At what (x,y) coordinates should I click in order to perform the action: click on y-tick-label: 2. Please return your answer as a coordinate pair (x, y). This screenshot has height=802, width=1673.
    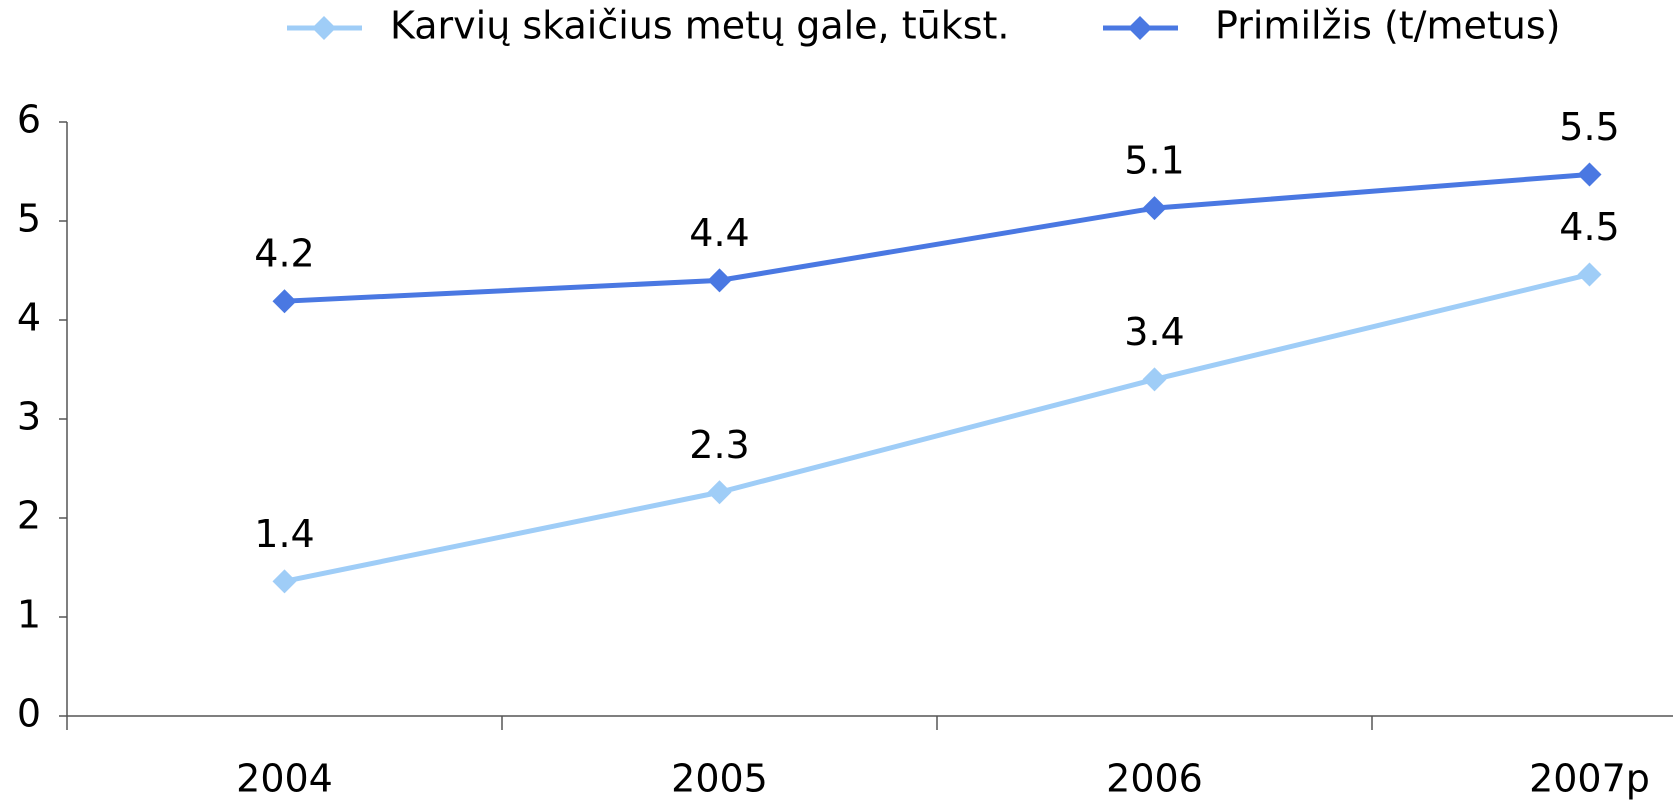
    Looking at the image, I should click on (29, 516).